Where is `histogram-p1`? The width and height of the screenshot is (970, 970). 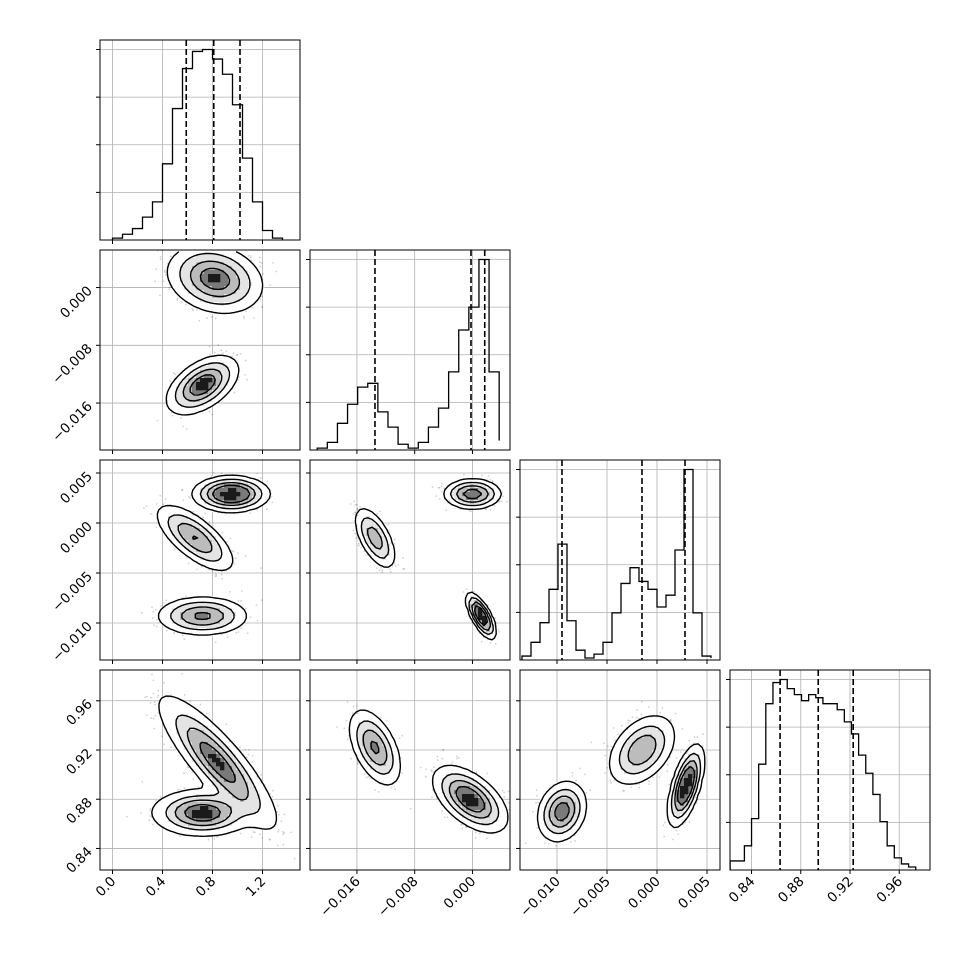 histogram-p1 is located at coordinates (198, 141).